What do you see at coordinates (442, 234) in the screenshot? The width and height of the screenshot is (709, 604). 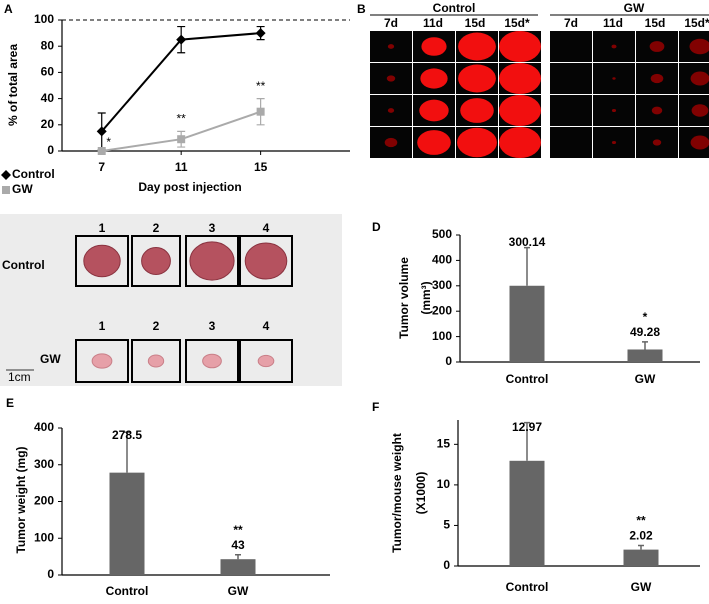 I see `y-tick-label: 500` at bounding box center [442, 234].